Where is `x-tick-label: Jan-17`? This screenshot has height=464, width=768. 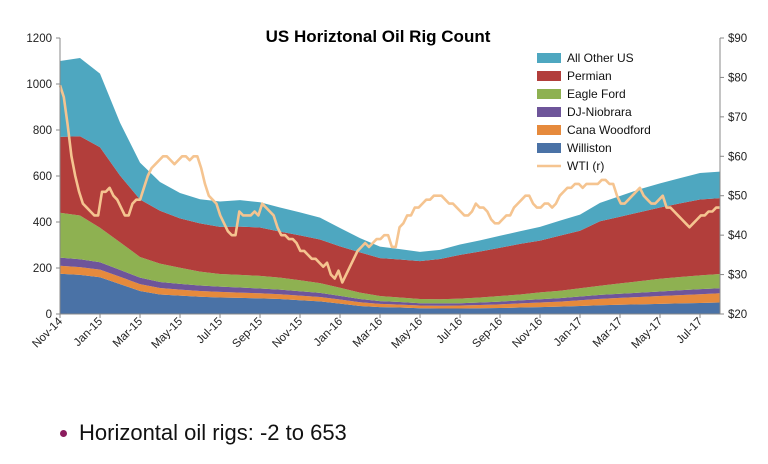 x-tick-label: Jan-17 is located at coordinates (568, 332).